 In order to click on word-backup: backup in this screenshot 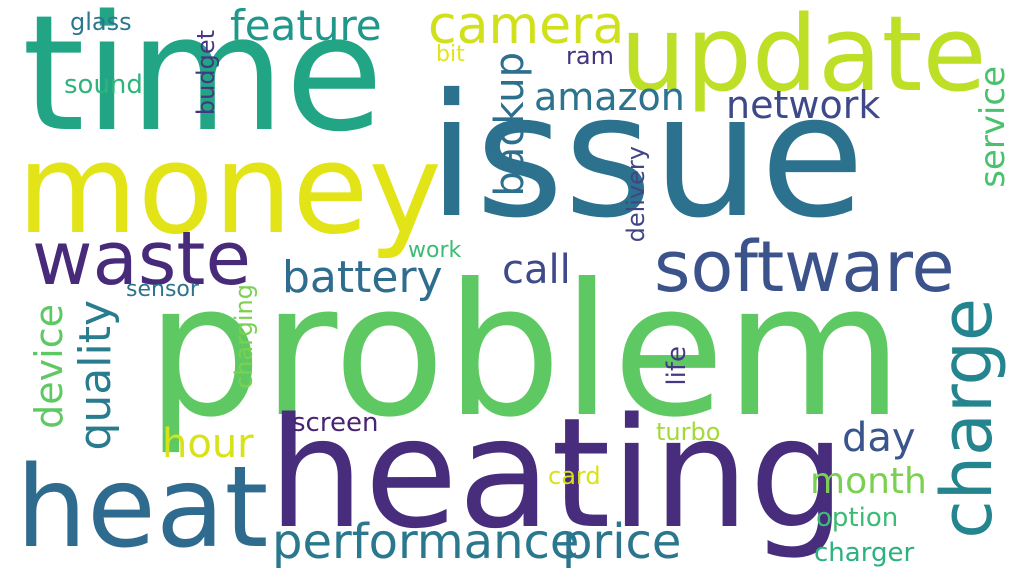, I will do `click(510, 124)`.